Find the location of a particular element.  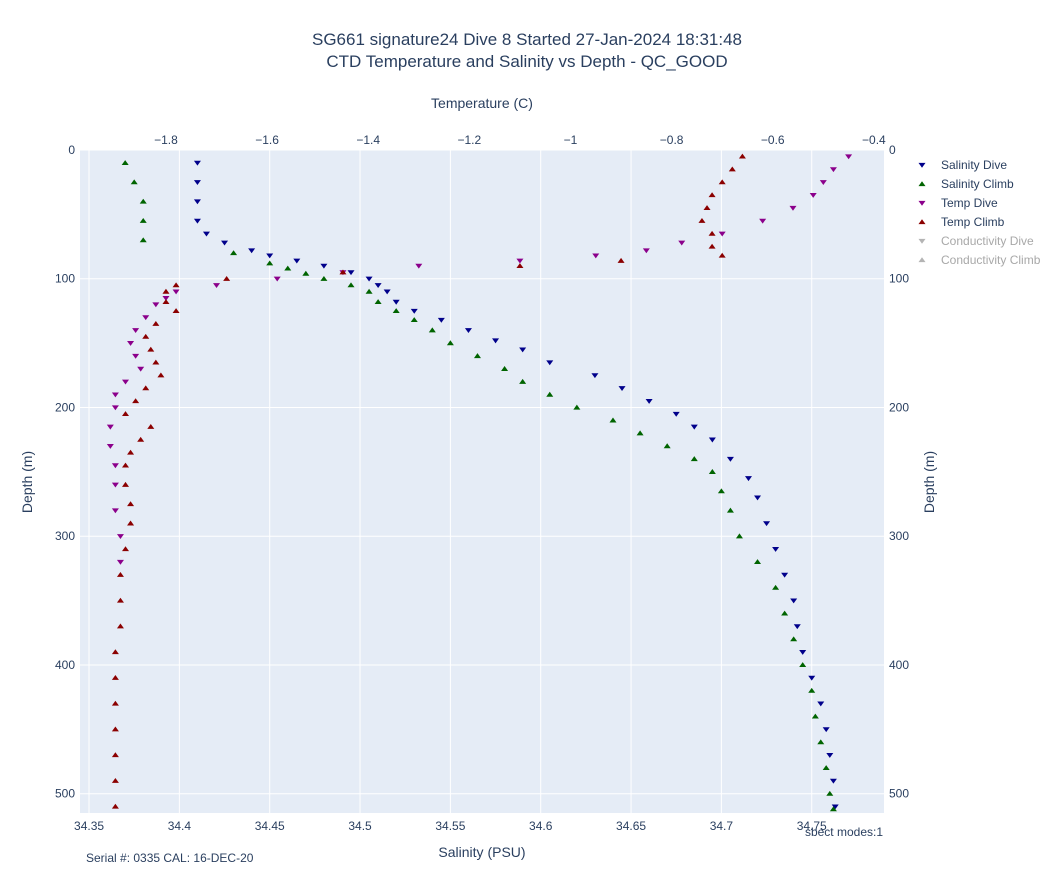

legend-marker-temp-dive is located at coordinates (922, 203).